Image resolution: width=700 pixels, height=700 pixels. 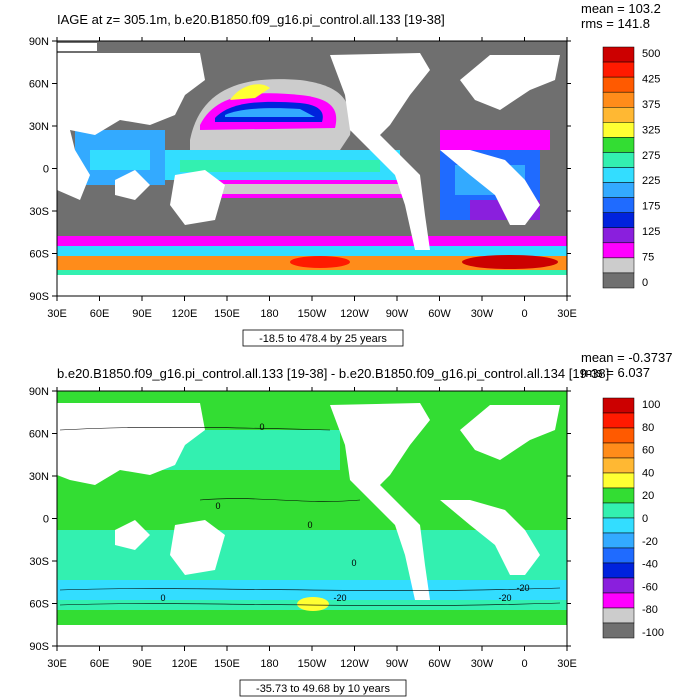 What do you see at coordinates (651, 232) in the screenshot?
I see `colorbar-label: 125` at bounding box center [651, 232].